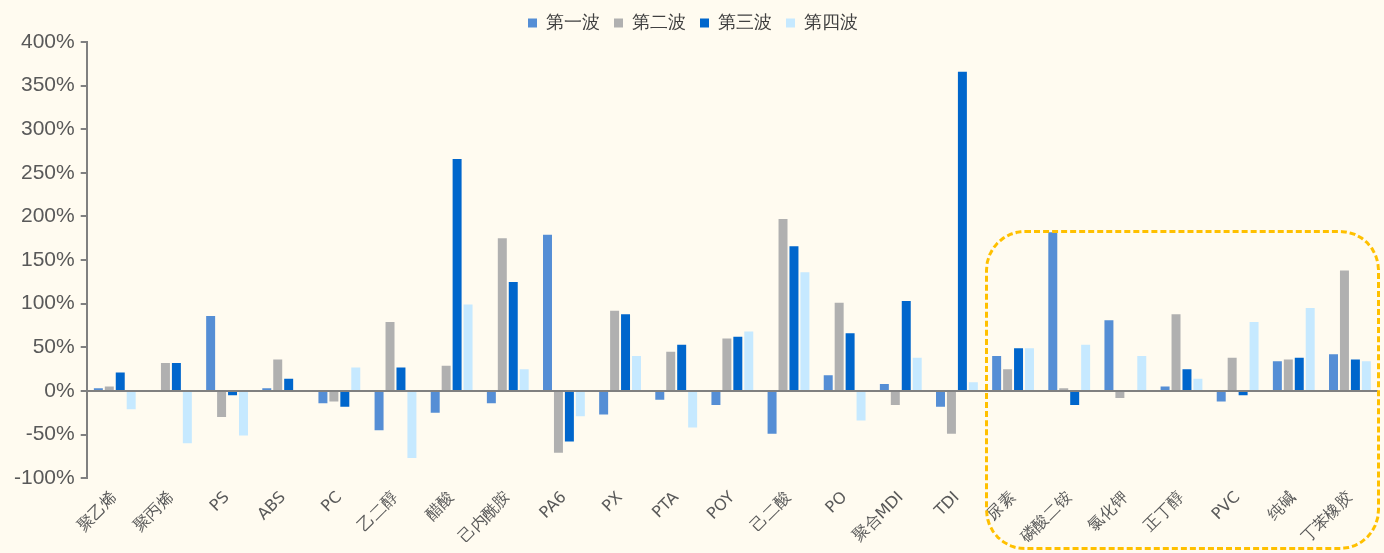  I want to click on legend-label: 第四波, so click(831, 21).